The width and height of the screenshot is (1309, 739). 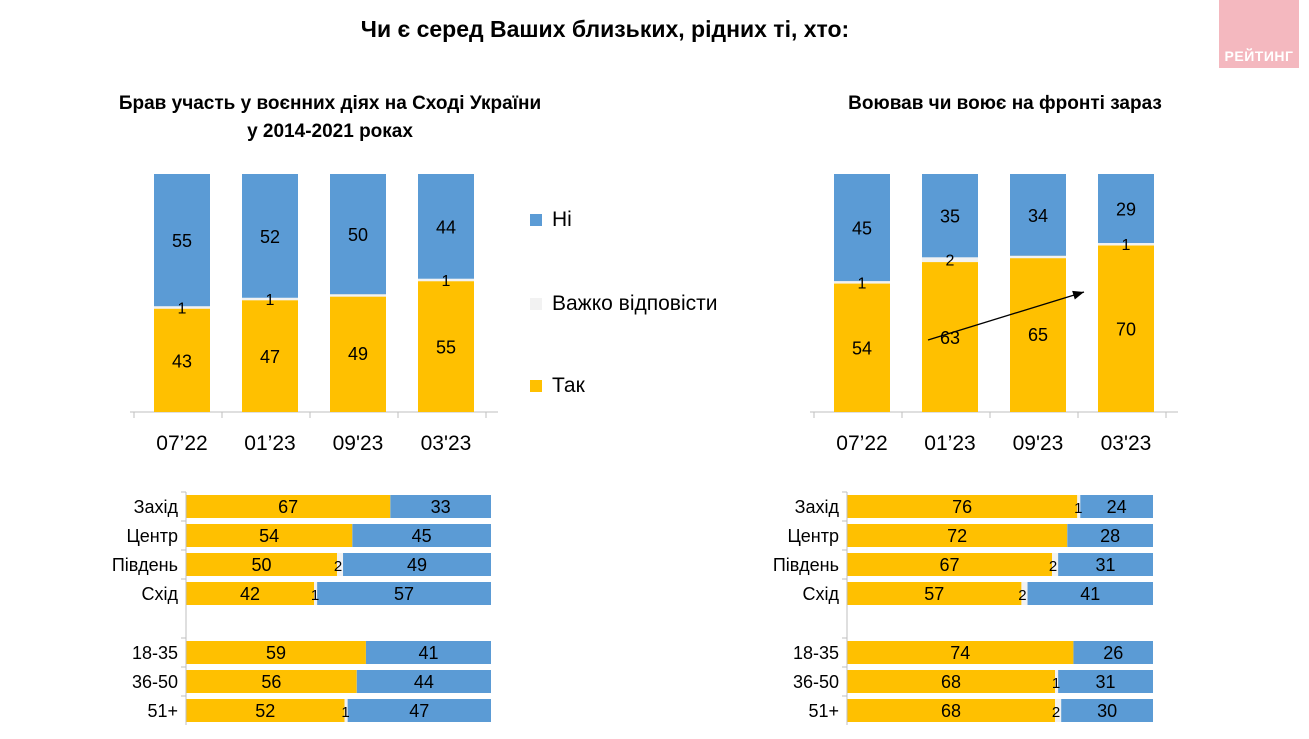 I want to click on legend-swatch-yes, so click(x=536, y=386).